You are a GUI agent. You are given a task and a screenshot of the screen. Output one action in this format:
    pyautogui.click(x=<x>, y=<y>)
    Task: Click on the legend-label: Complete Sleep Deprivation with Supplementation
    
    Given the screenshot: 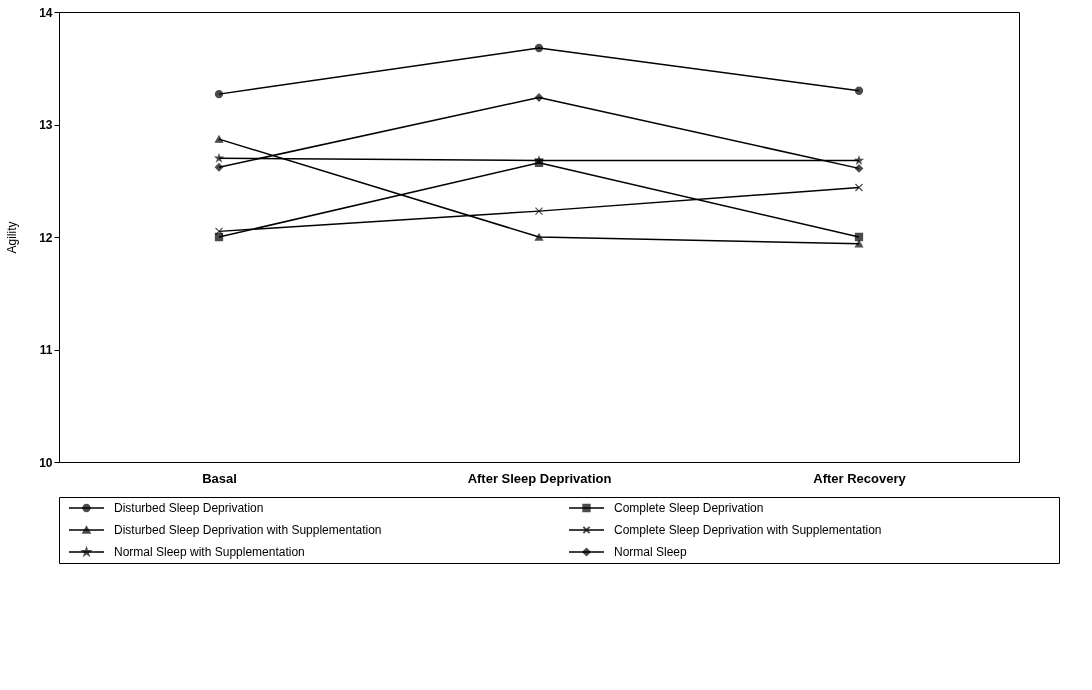 What is the action you would take?
    pyautogui.click(x=748, y=530)
    